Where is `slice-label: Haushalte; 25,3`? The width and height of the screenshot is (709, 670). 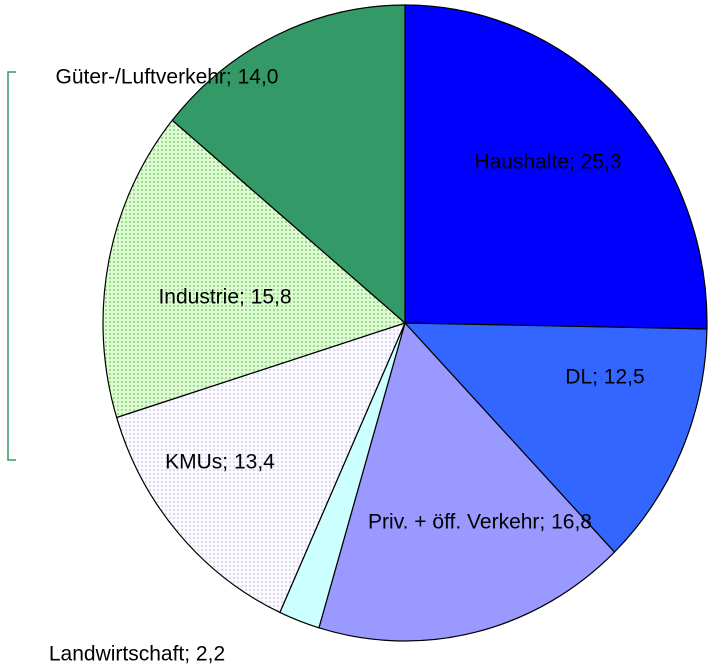
slice-label: Haushalte; 25,3 is located at coordinates (547, 162).